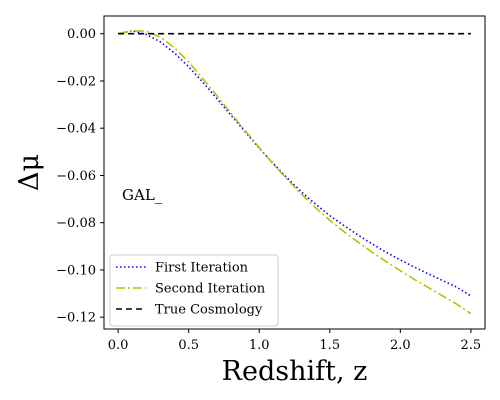 The image size is (500, 400). I want to click on y-tick-label: −0.10, so click(76, 270).